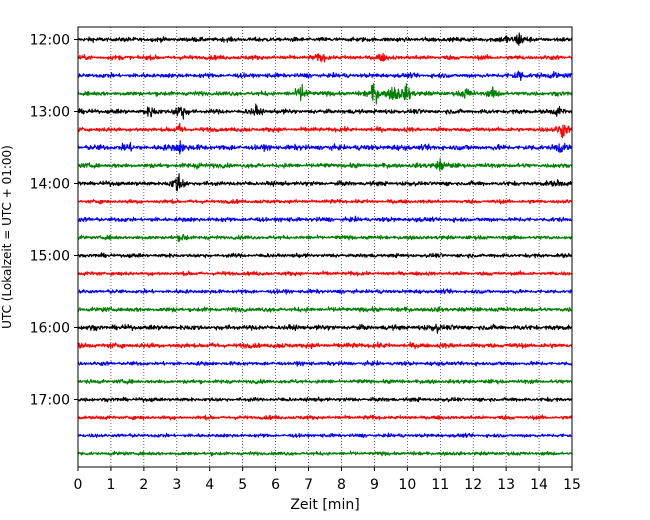  Describe the element at coordinates (176, 485) in the screenshot. I see `x-tick-label: 3` at that location.